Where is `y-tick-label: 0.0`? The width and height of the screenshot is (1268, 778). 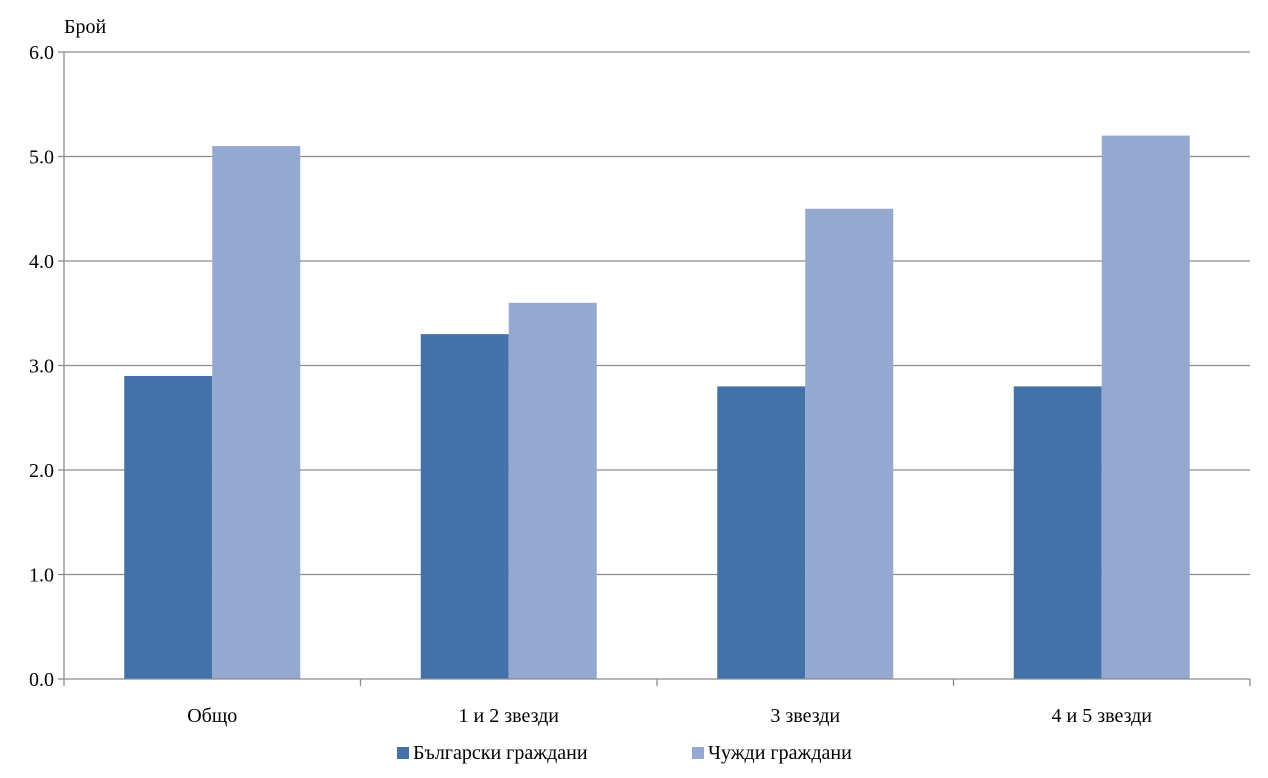
y-tick-label: 0.0 is located at coordinates (41, 680).